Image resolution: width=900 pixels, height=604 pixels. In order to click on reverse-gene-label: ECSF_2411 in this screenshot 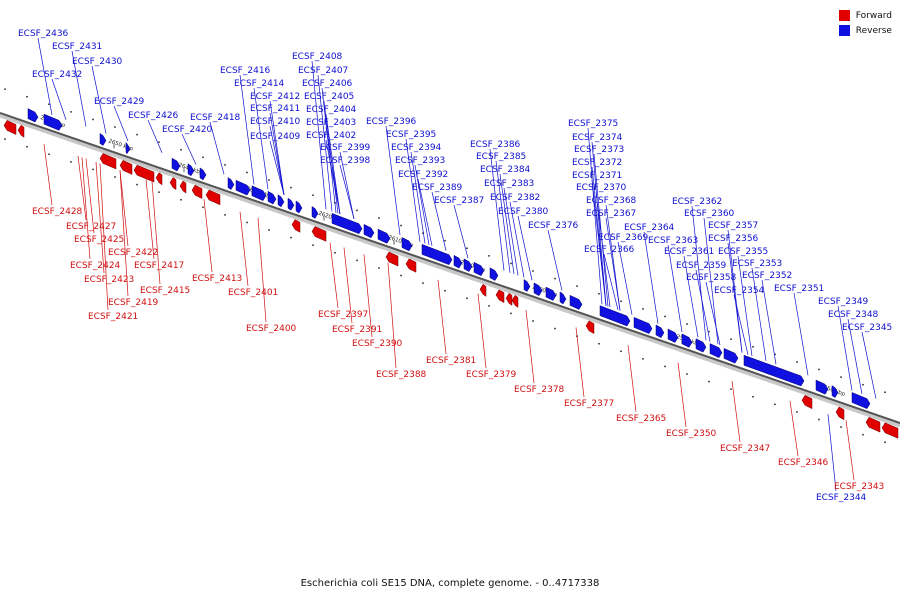, I will do `click(275, 109)`.